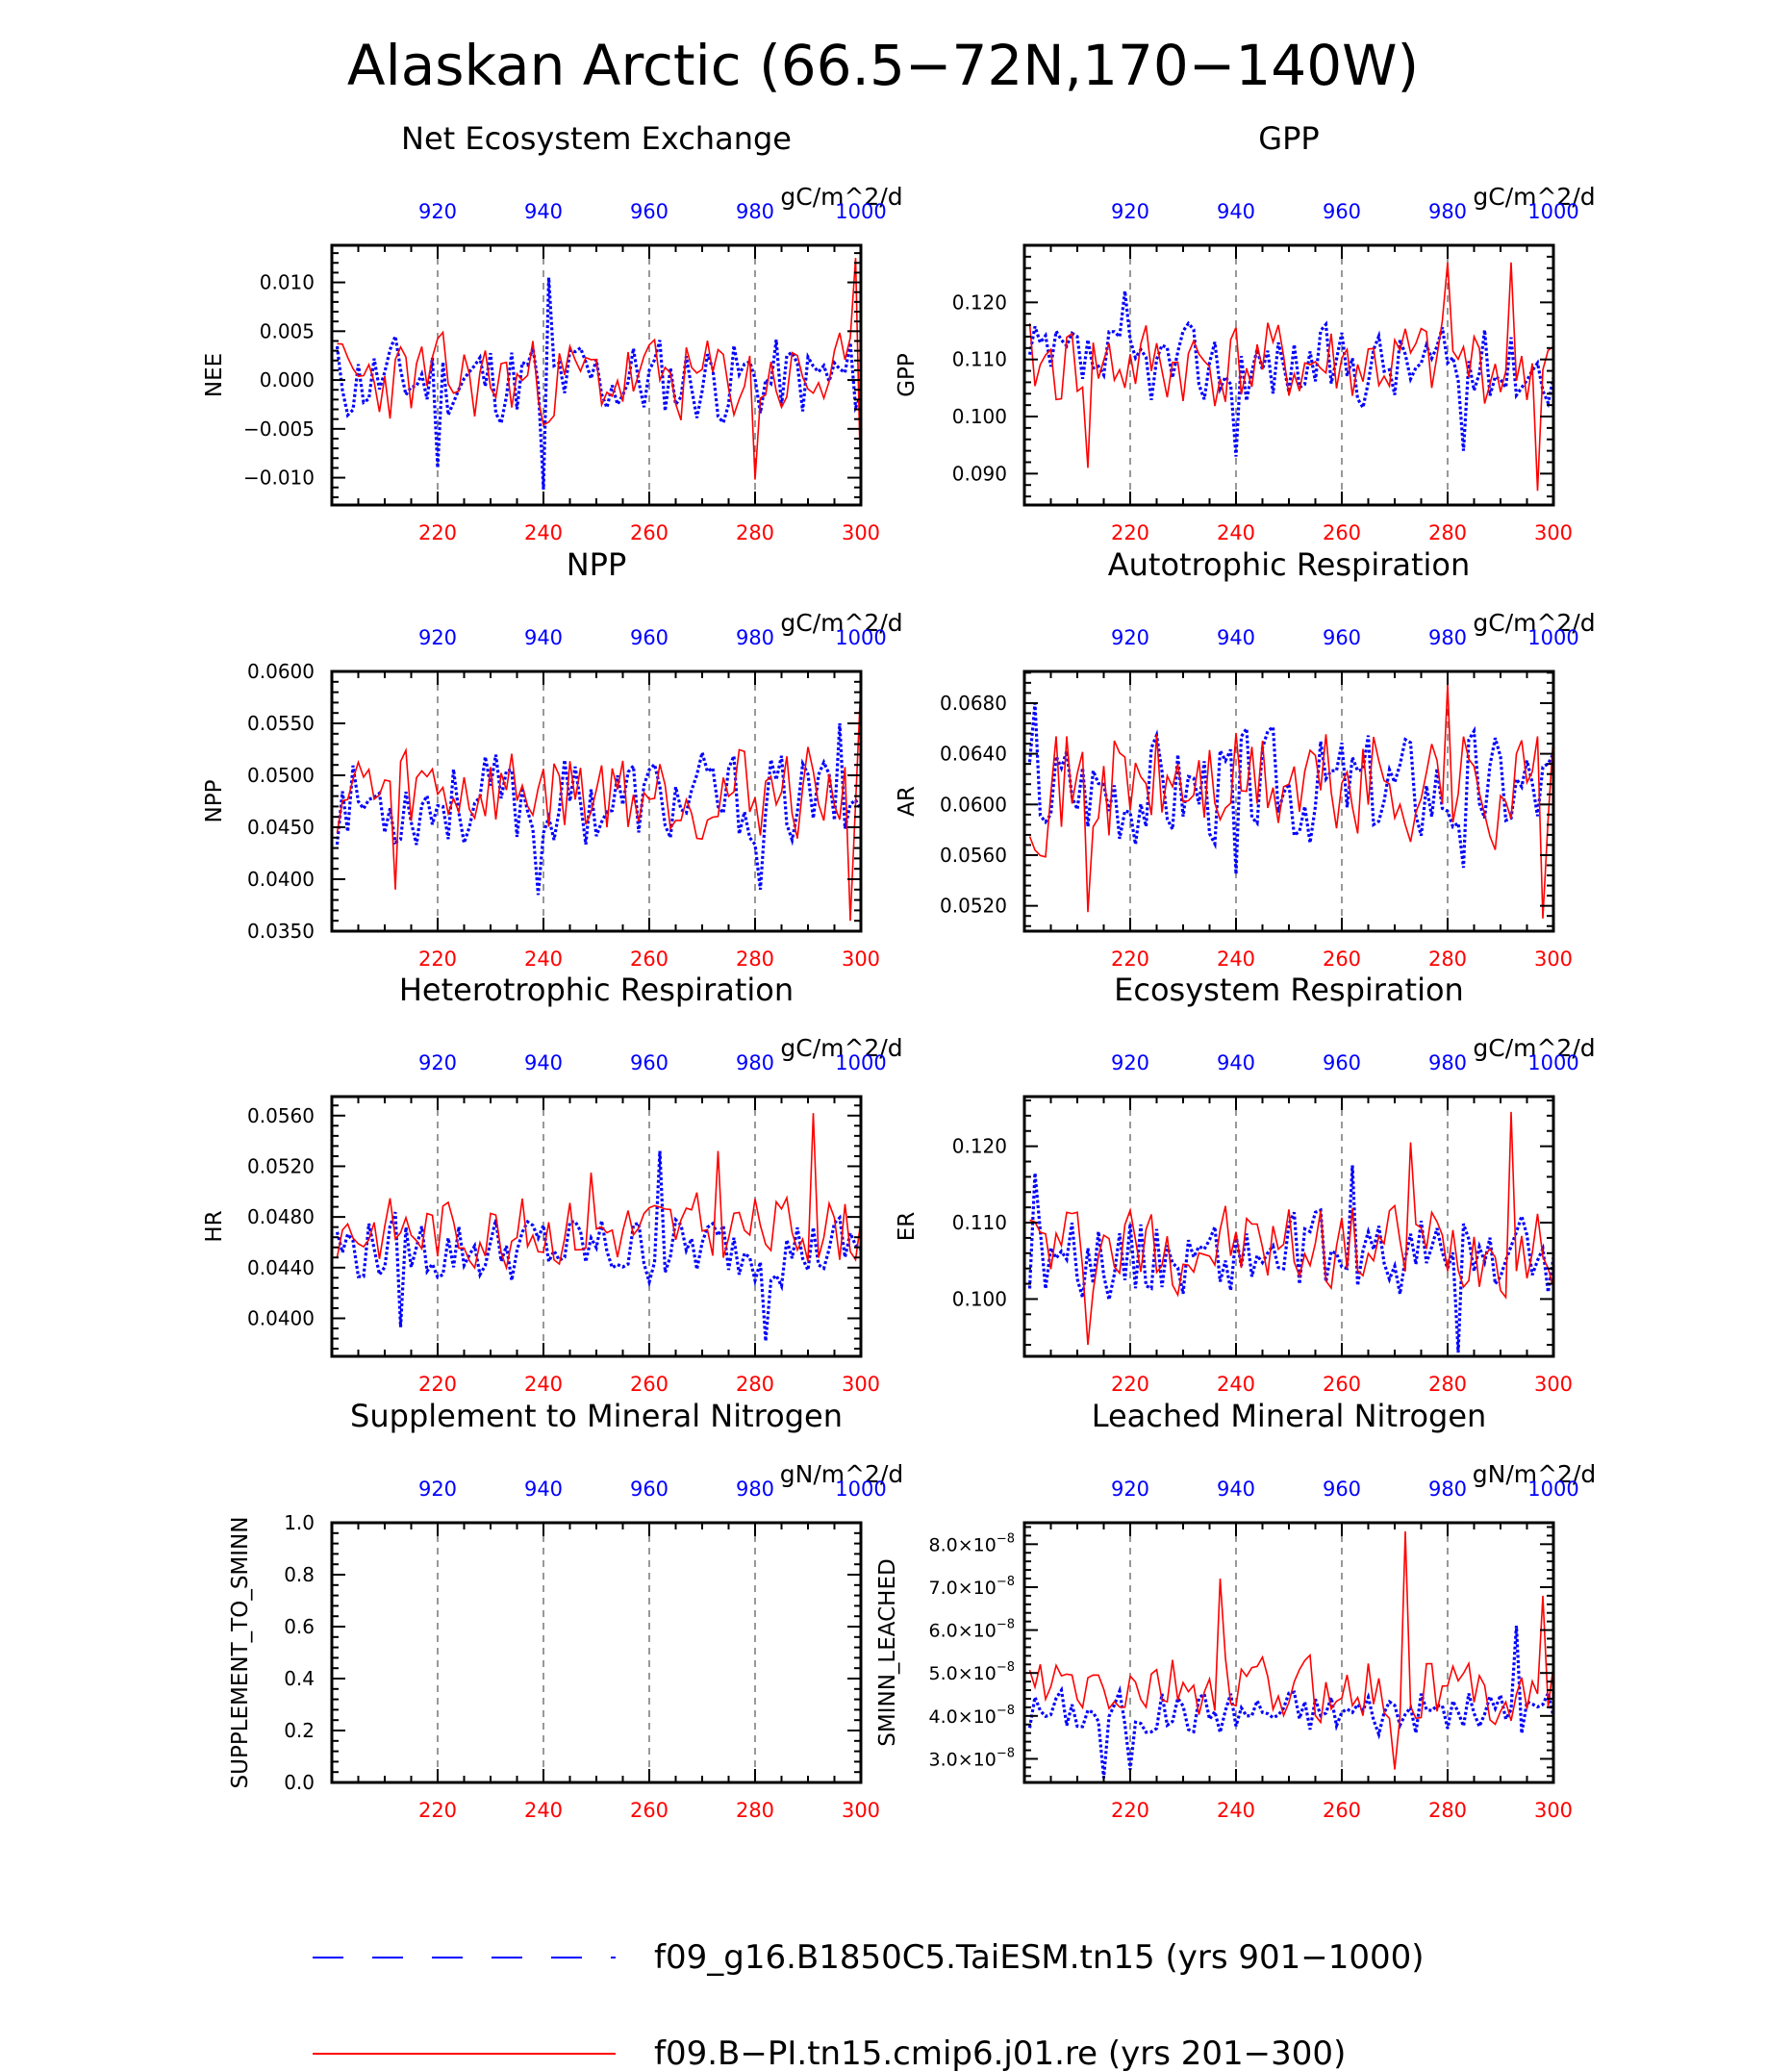  Describe the element at coordinates (281, 1317) in the screenshot. I see `y-tick-label: 0.0400` at that location.